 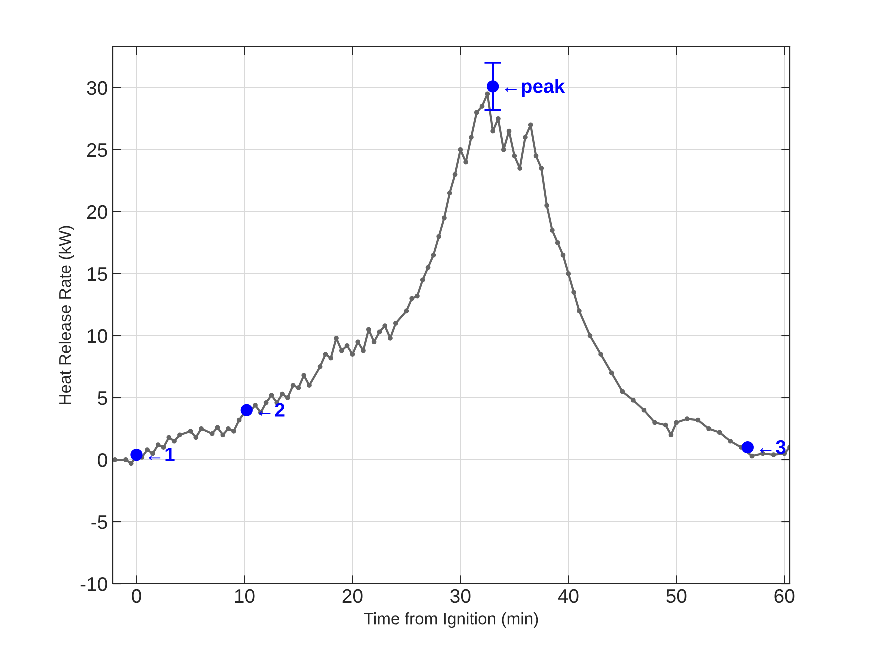 I want to click on y-tick-label: 5, so click(x=103, y=399).